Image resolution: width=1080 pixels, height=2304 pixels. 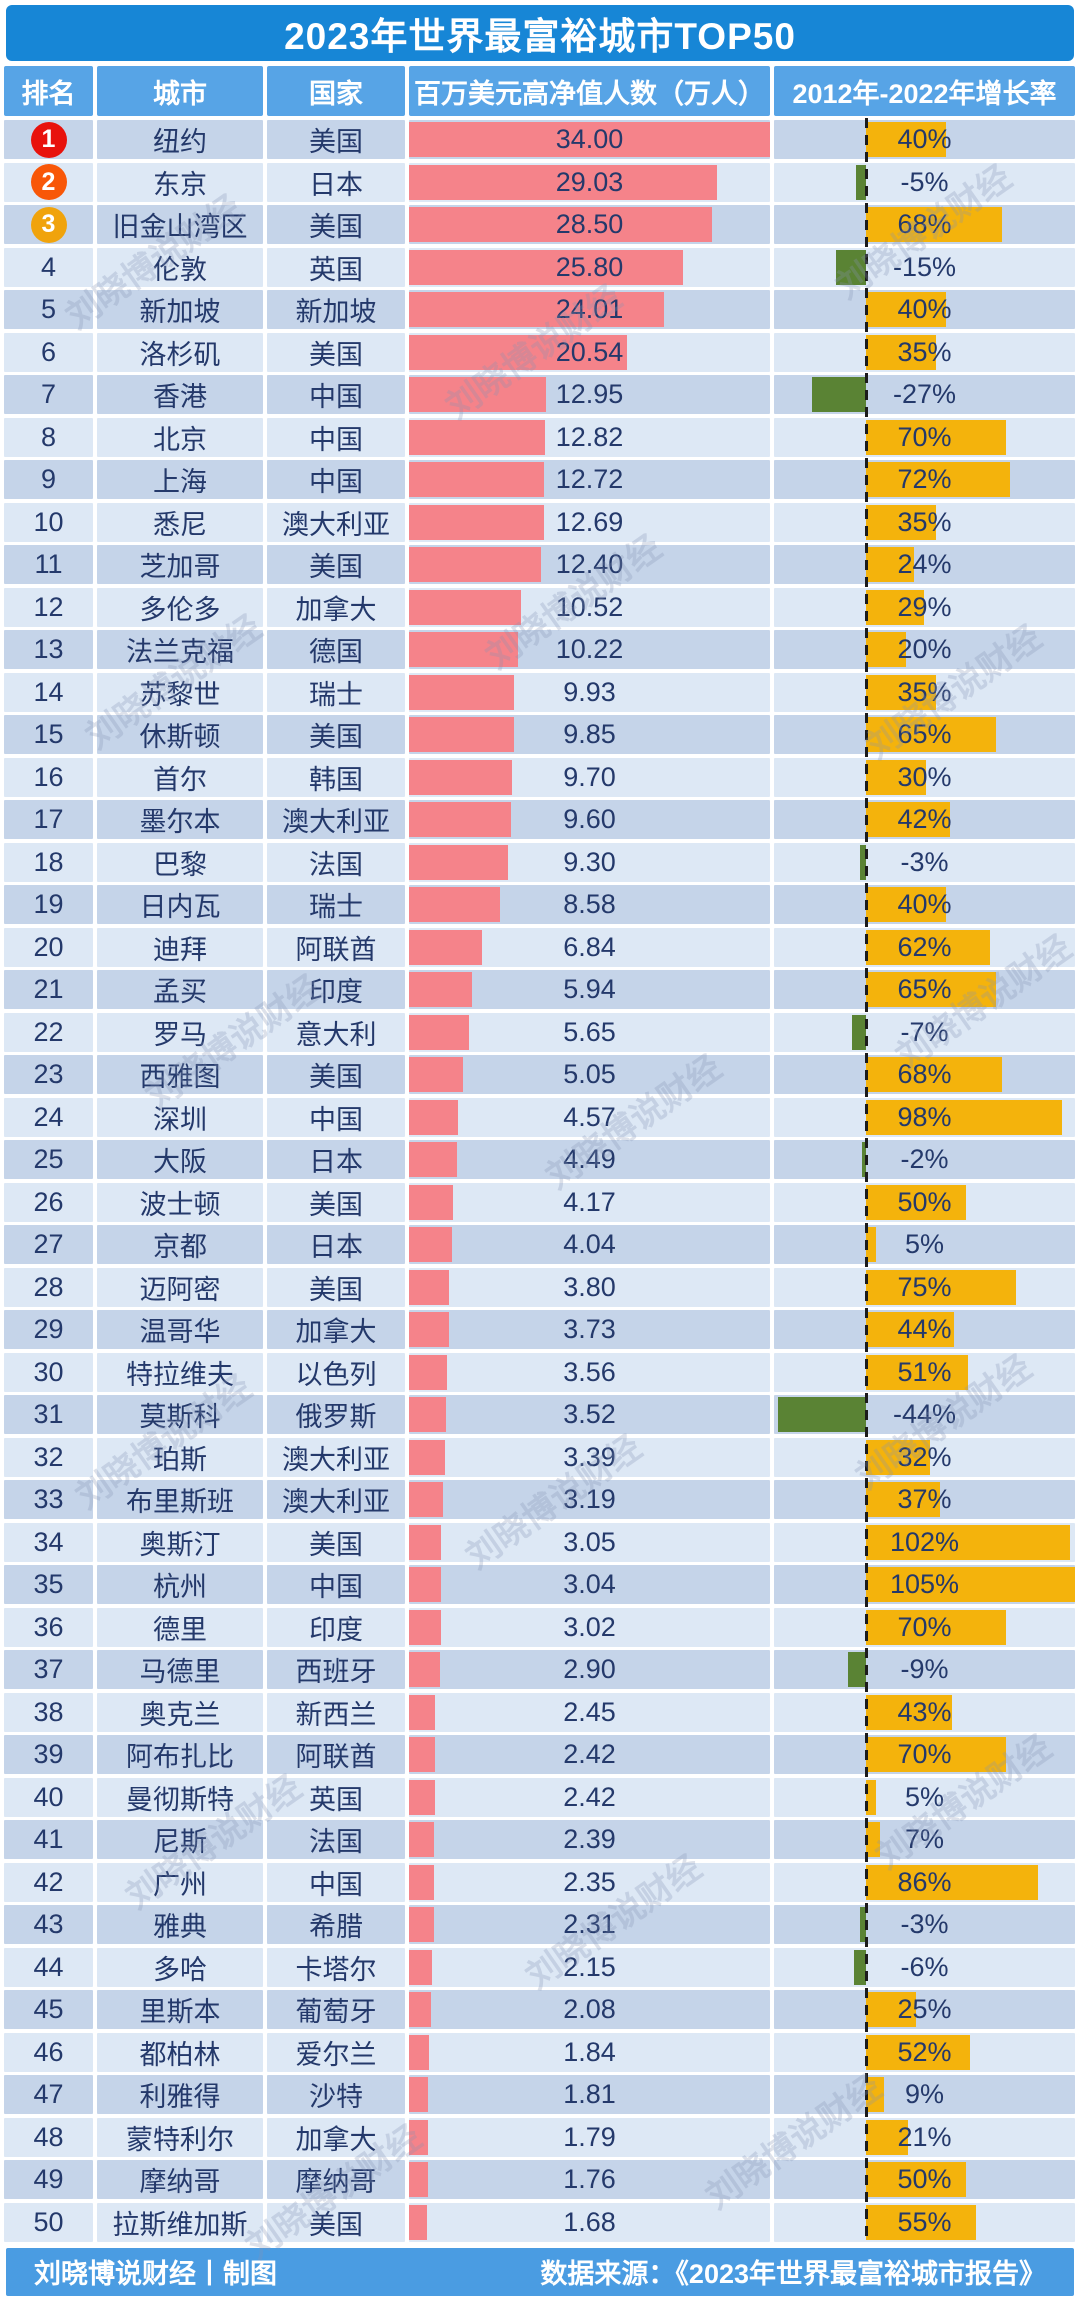 What do you see at coordinates (589, 989) in the screenshot?
I see `hnwi-bar-cell: 5.94` at bounding box center [589, 989].